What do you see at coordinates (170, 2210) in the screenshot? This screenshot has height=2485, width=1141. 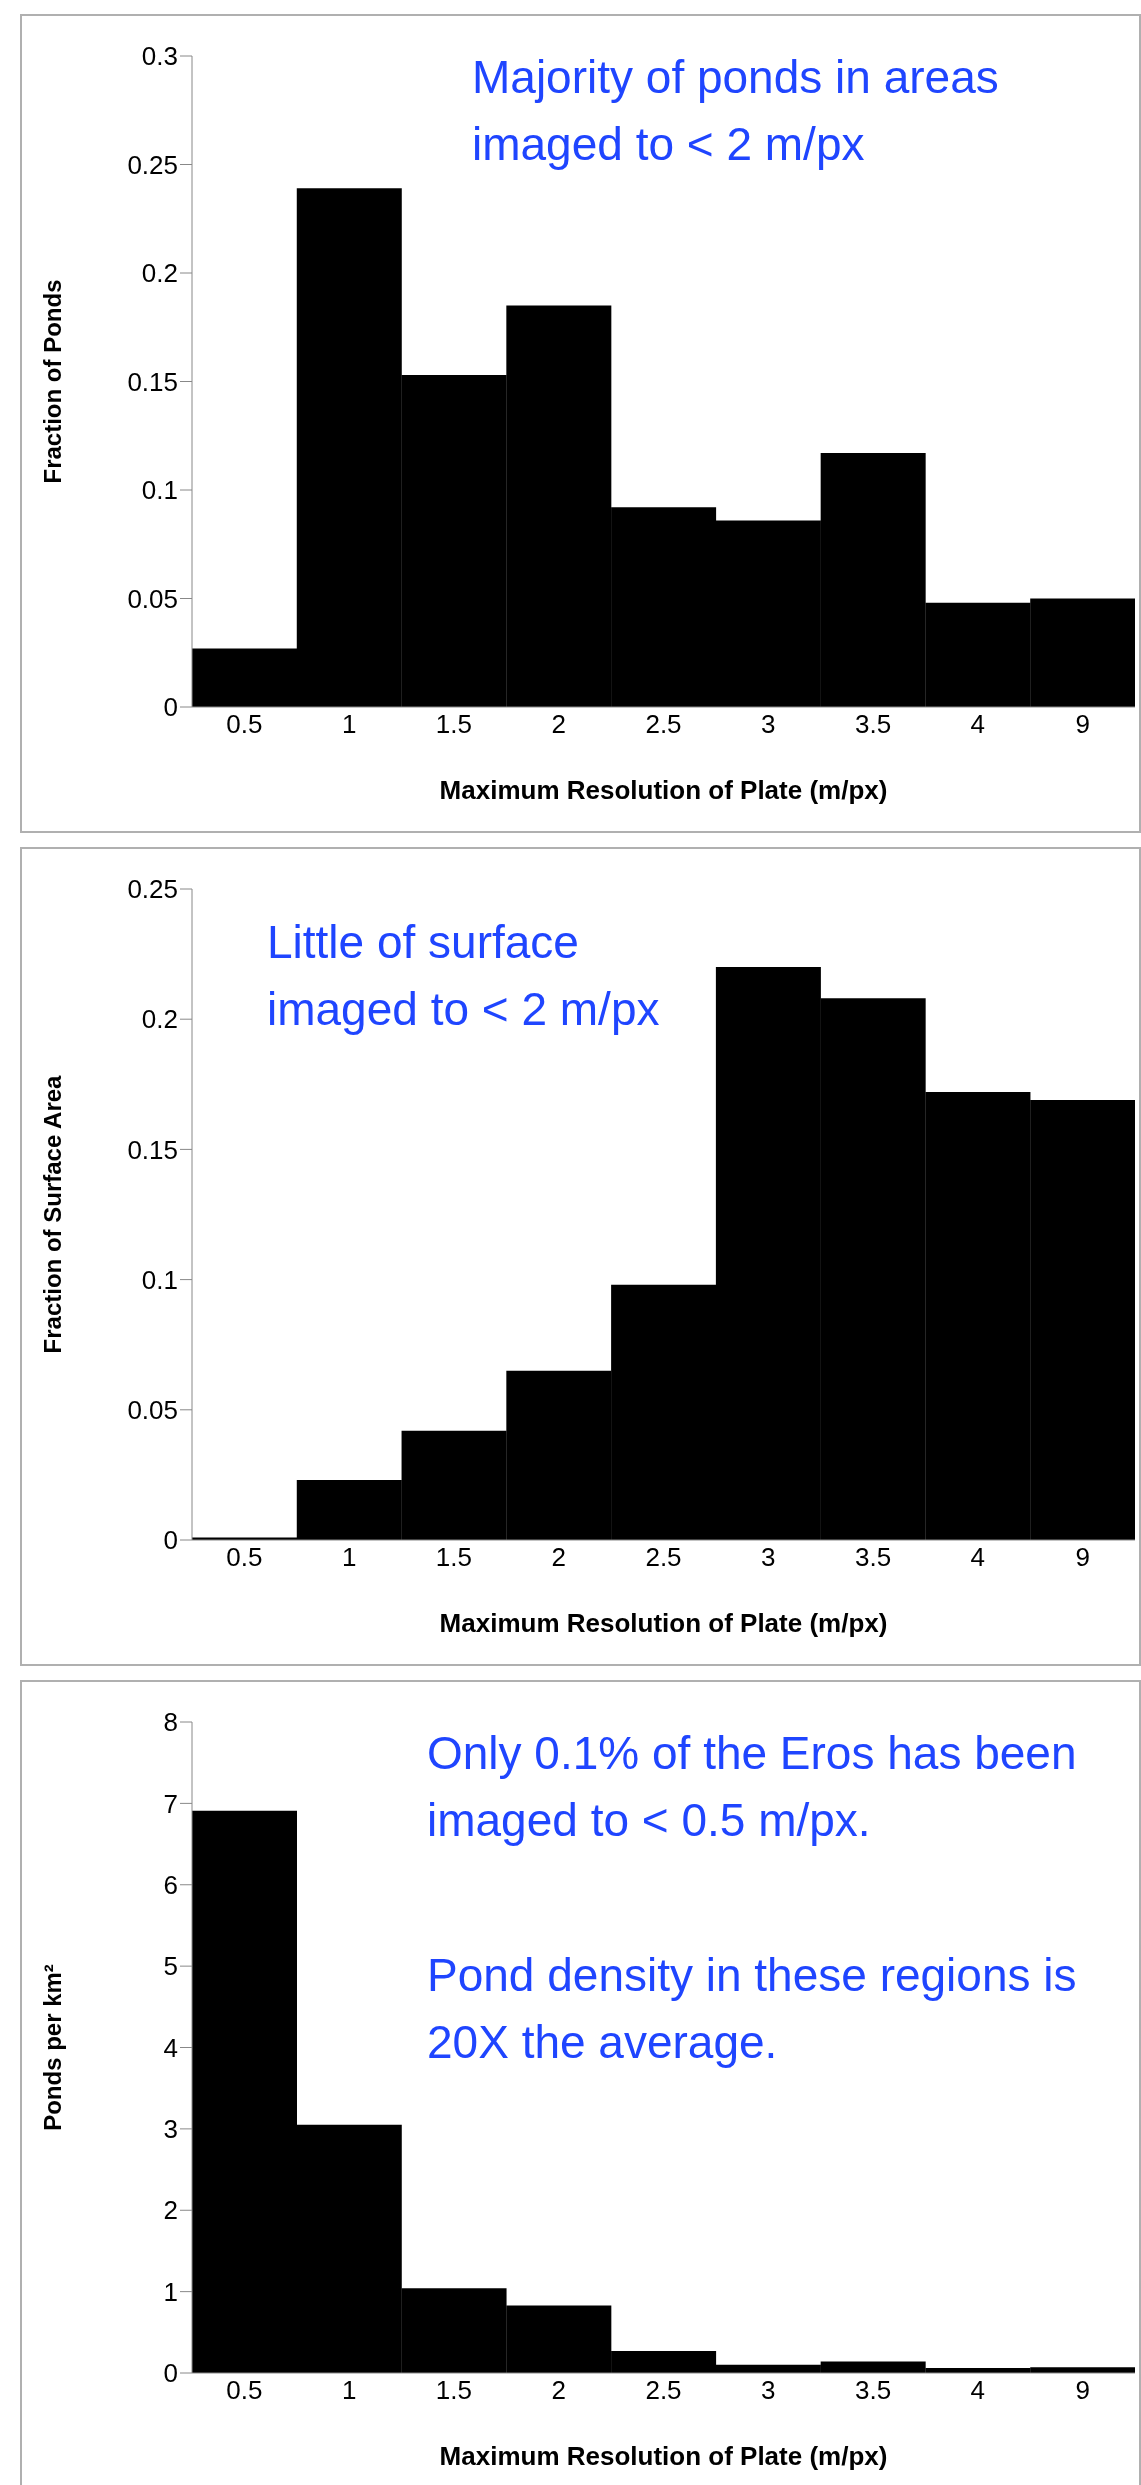 I see `y-tick-label: 2` at bounding box center [170, 2210].